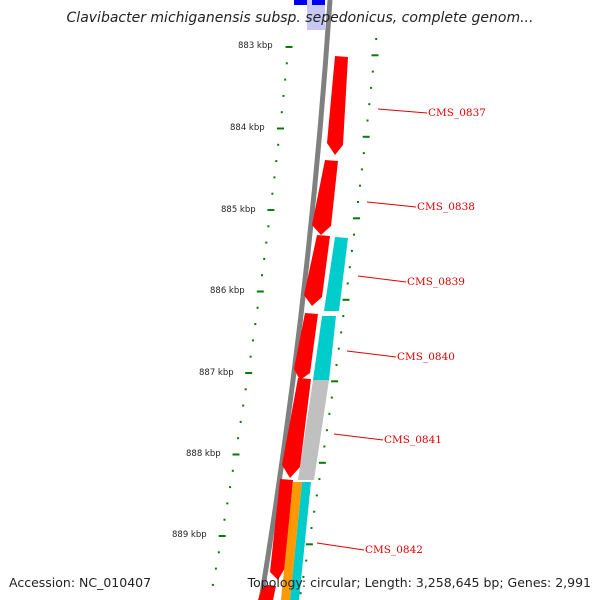 The image size is (600, 600). Describe the element at coordinates (457, 113) in the screenshot. I see `gene-label-CMS_0837: CMS_0837` at that location.